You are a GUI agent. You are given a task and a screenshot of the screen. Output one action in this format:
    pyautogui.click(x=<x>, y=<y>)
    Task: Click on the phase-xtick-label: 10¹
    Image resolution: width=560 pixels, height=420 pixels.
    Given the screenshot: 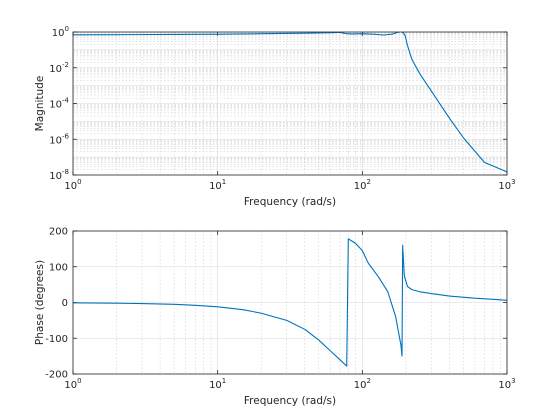 What is the action you would take?
    pyautogui.click(x=217, y=384)
    